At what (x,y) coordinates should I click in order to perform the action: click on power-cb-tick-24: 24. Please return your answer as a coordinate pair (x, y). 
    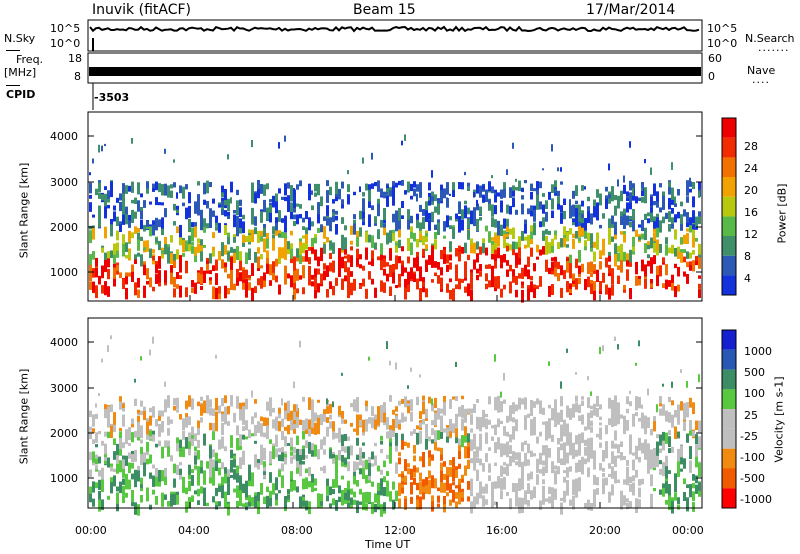
    Looking at the image, I should click on (751, 168).